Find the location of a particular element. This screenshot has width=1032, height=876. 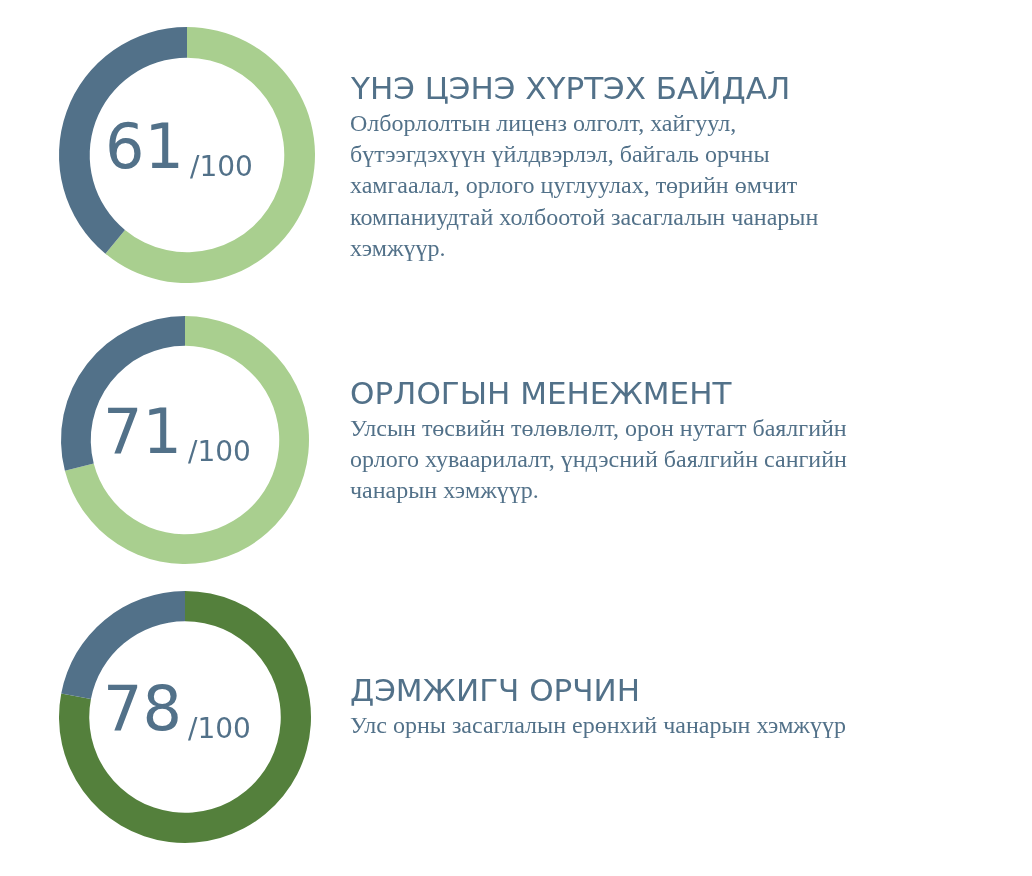

text: ОРЛОГЫН МЕНЕЖМЕНТ is located at coordinates (541, 393).